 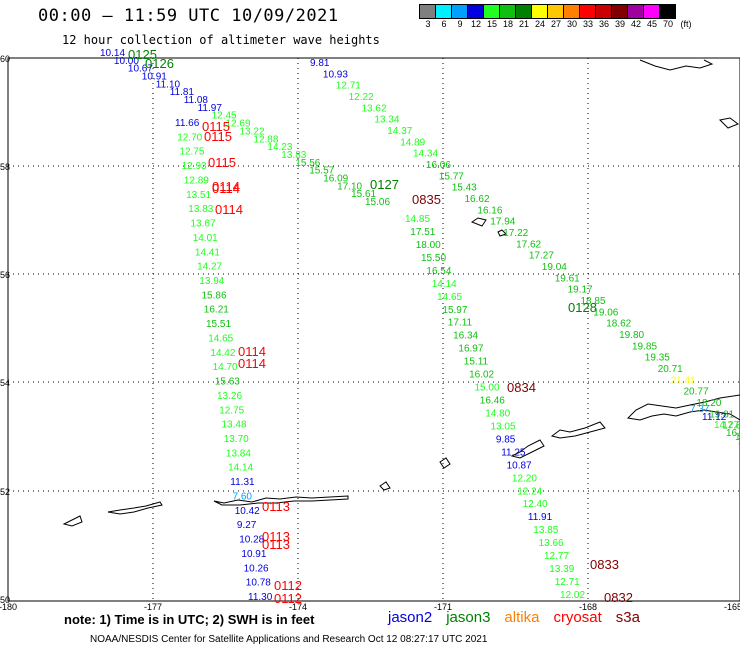 I want to click on wave-height-reading: 16.02, so click(x=481, y=375).